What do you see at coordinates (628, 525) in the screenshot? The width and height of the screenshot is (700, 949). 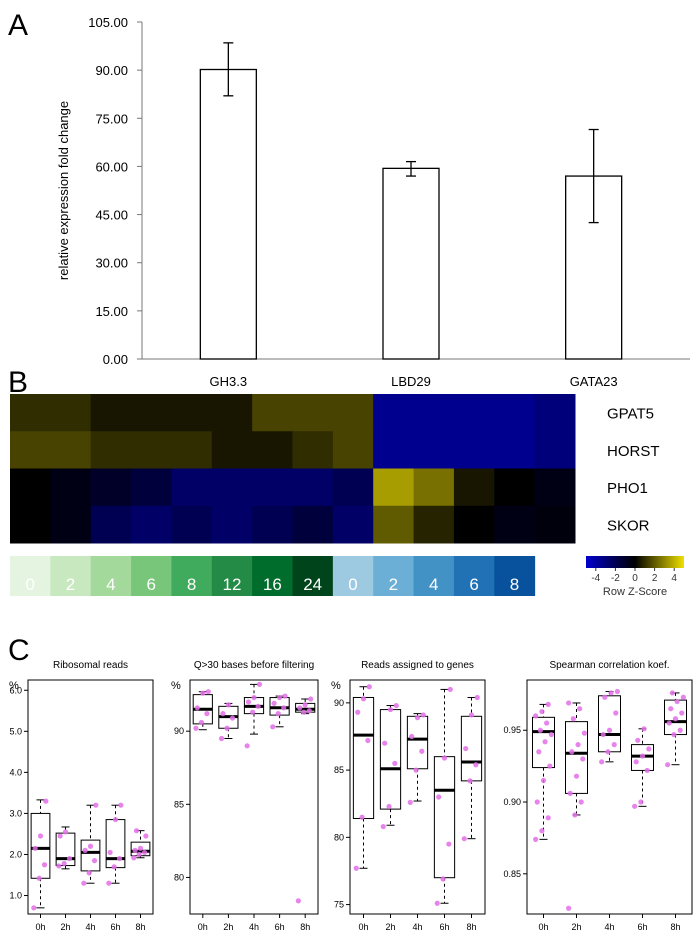 I see `b-row-label: SKOR` at bounding box center [628, 525].